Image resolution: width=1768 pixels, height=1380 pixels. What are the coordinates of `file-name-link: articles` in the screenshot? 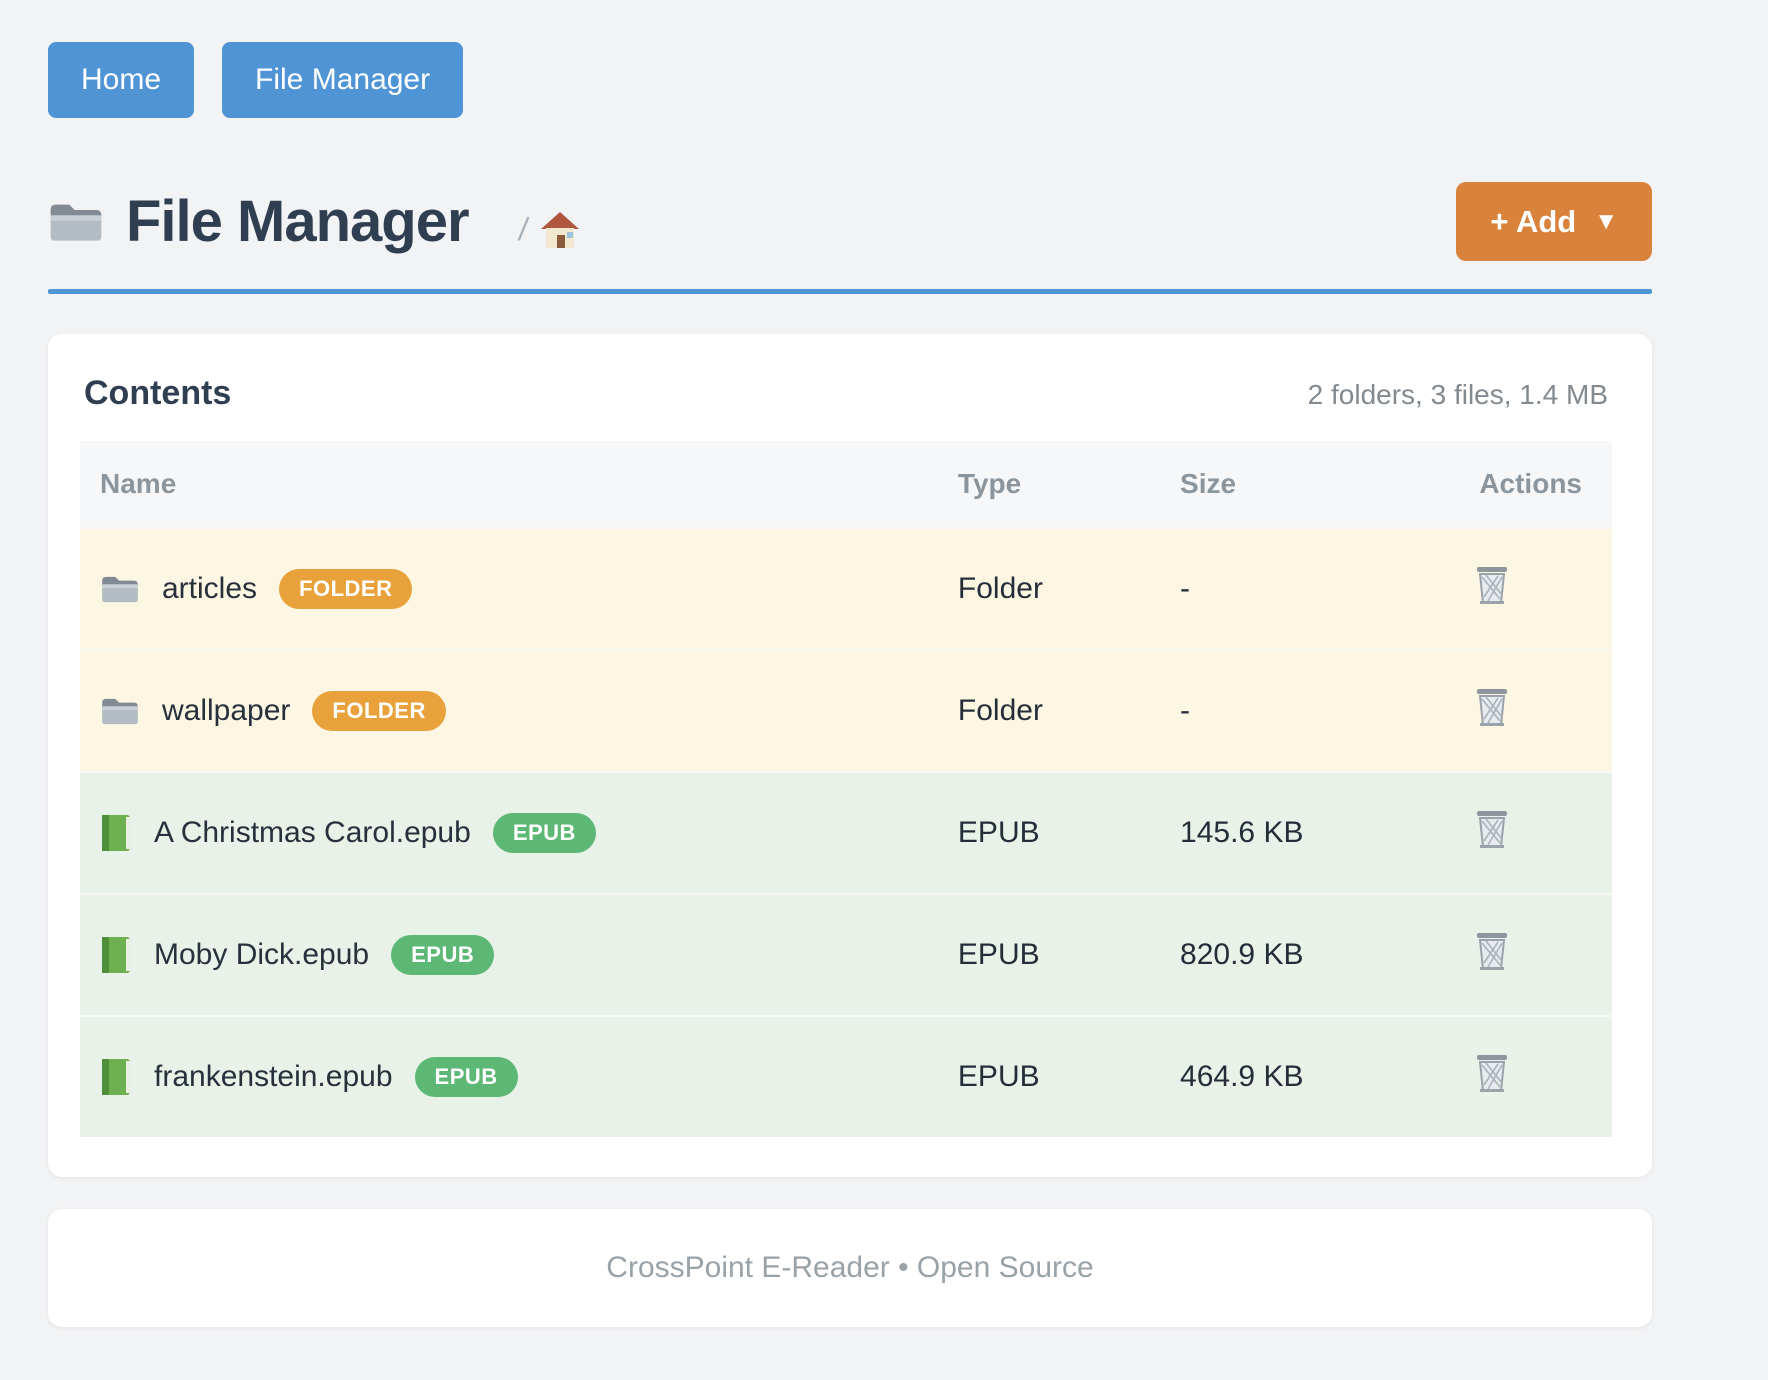 It's located at (210, 588).